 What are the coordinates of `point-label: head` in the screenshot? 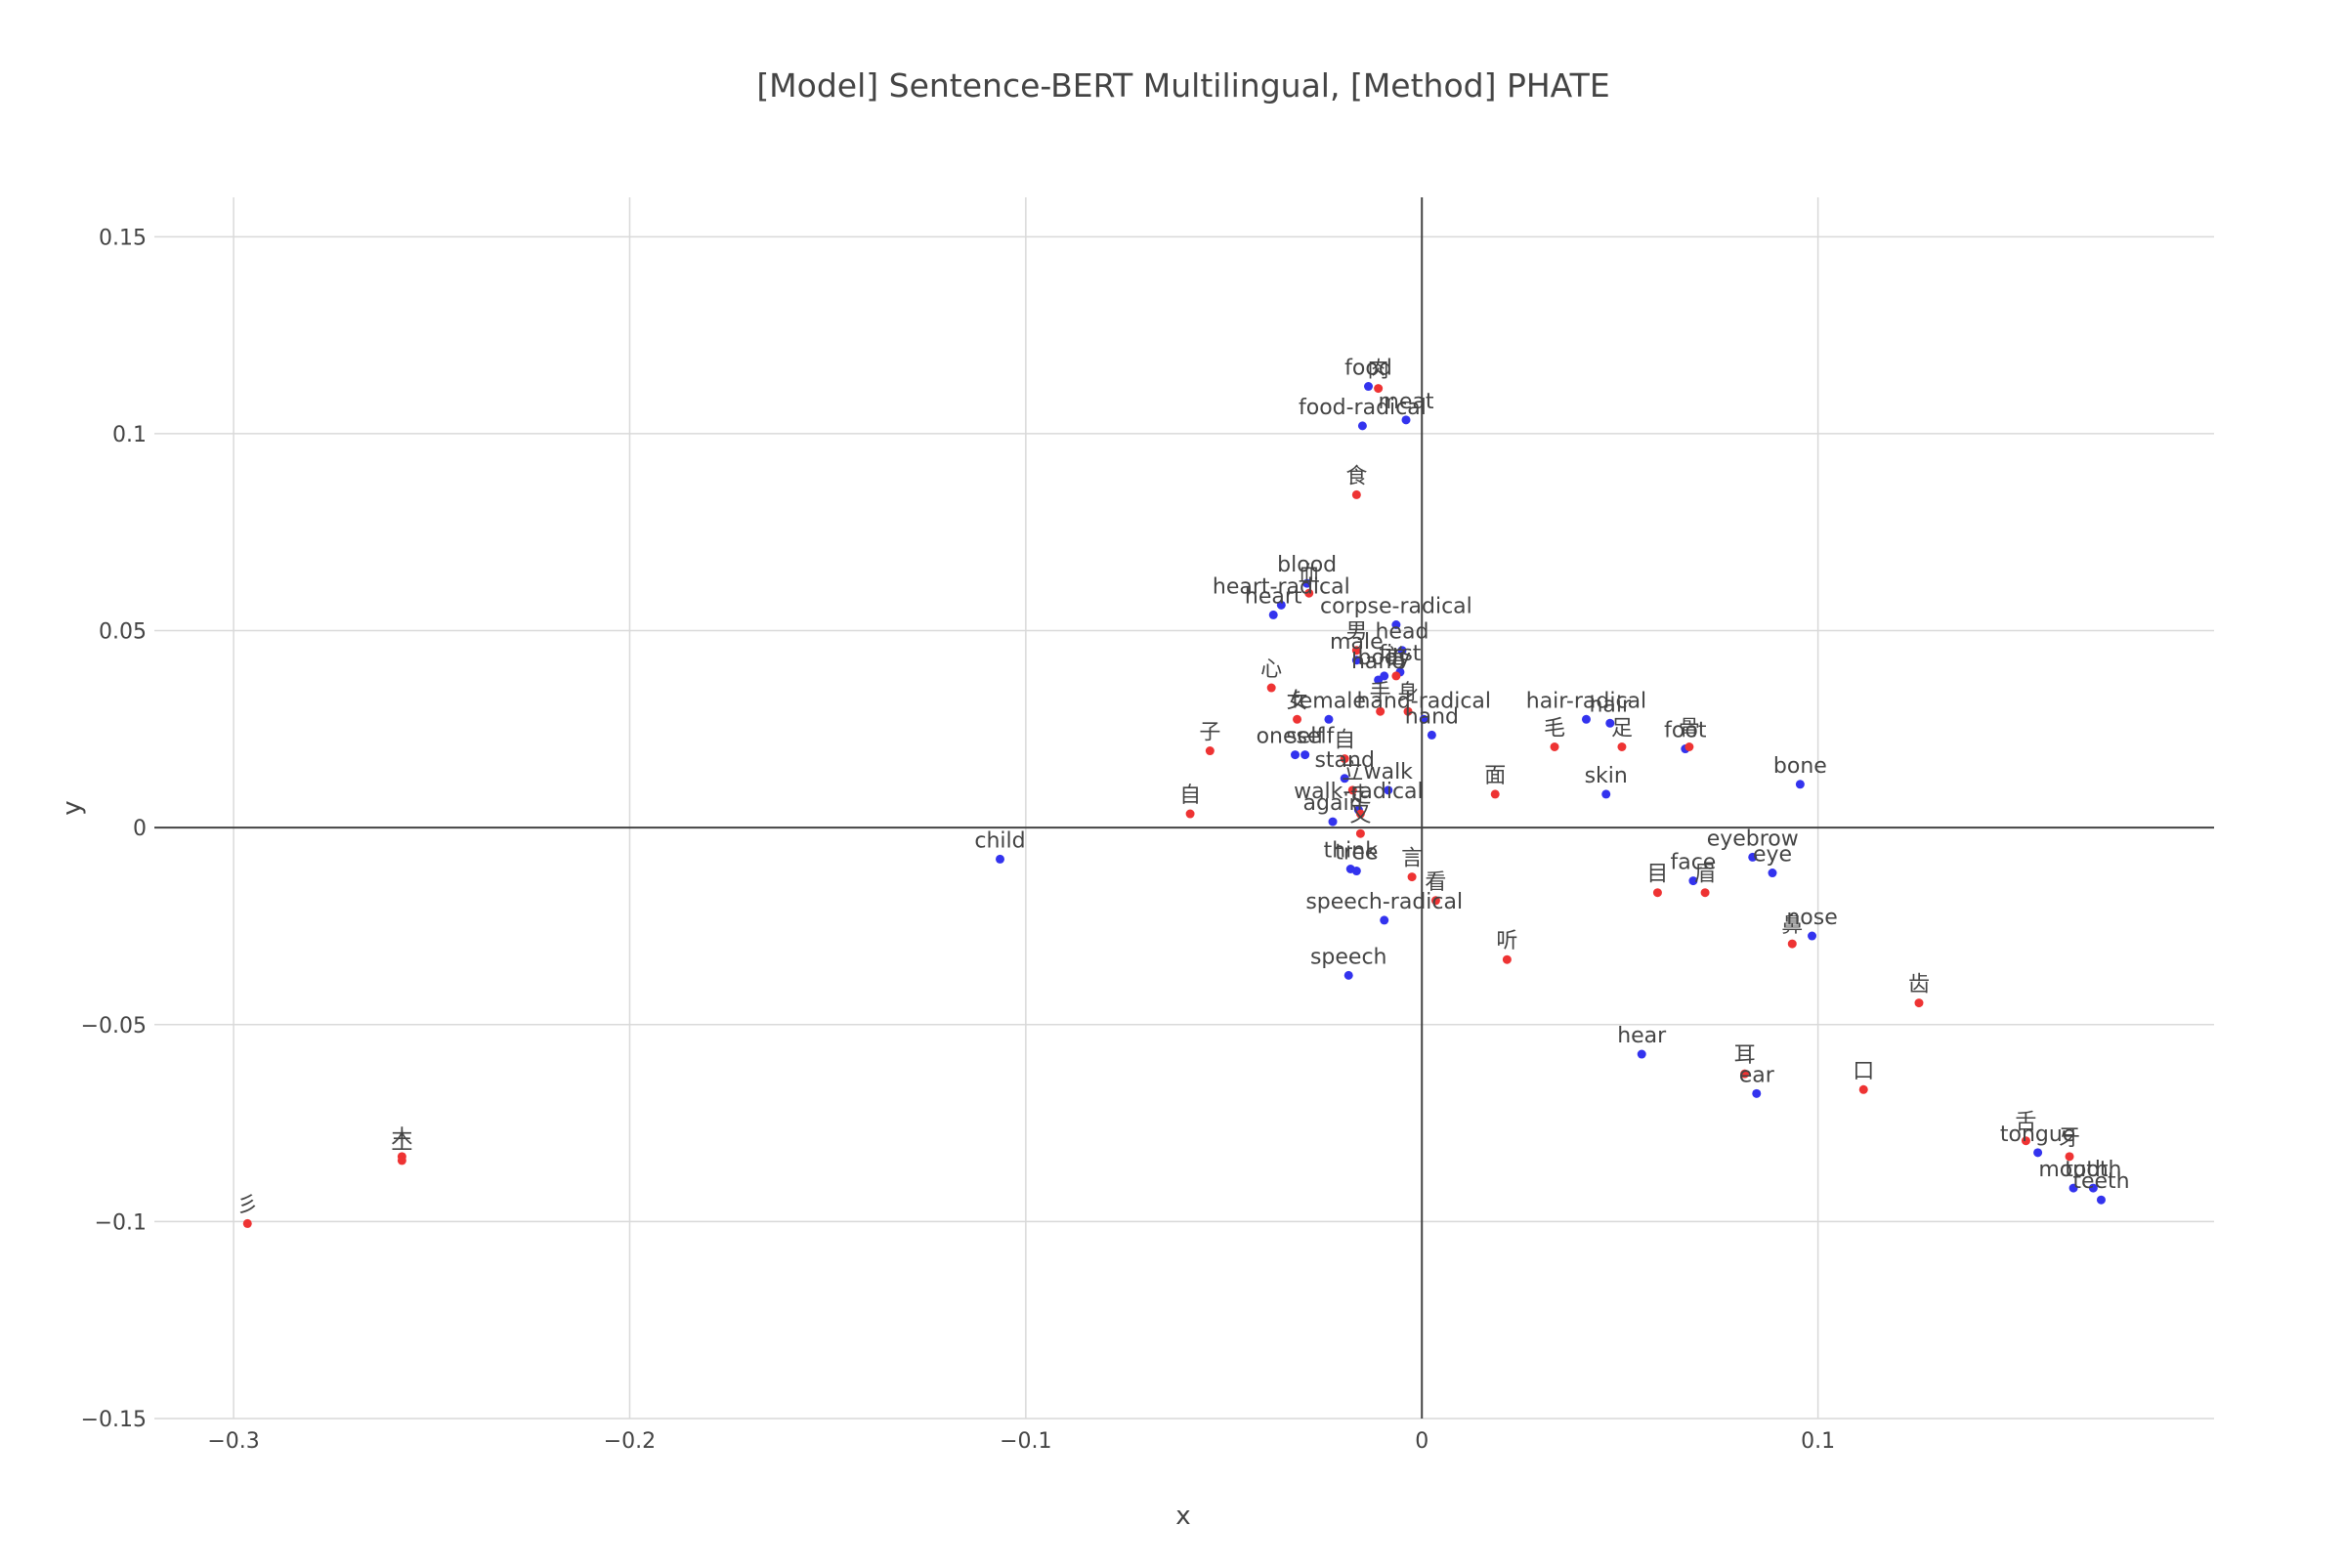 It's located at (1401, 632).